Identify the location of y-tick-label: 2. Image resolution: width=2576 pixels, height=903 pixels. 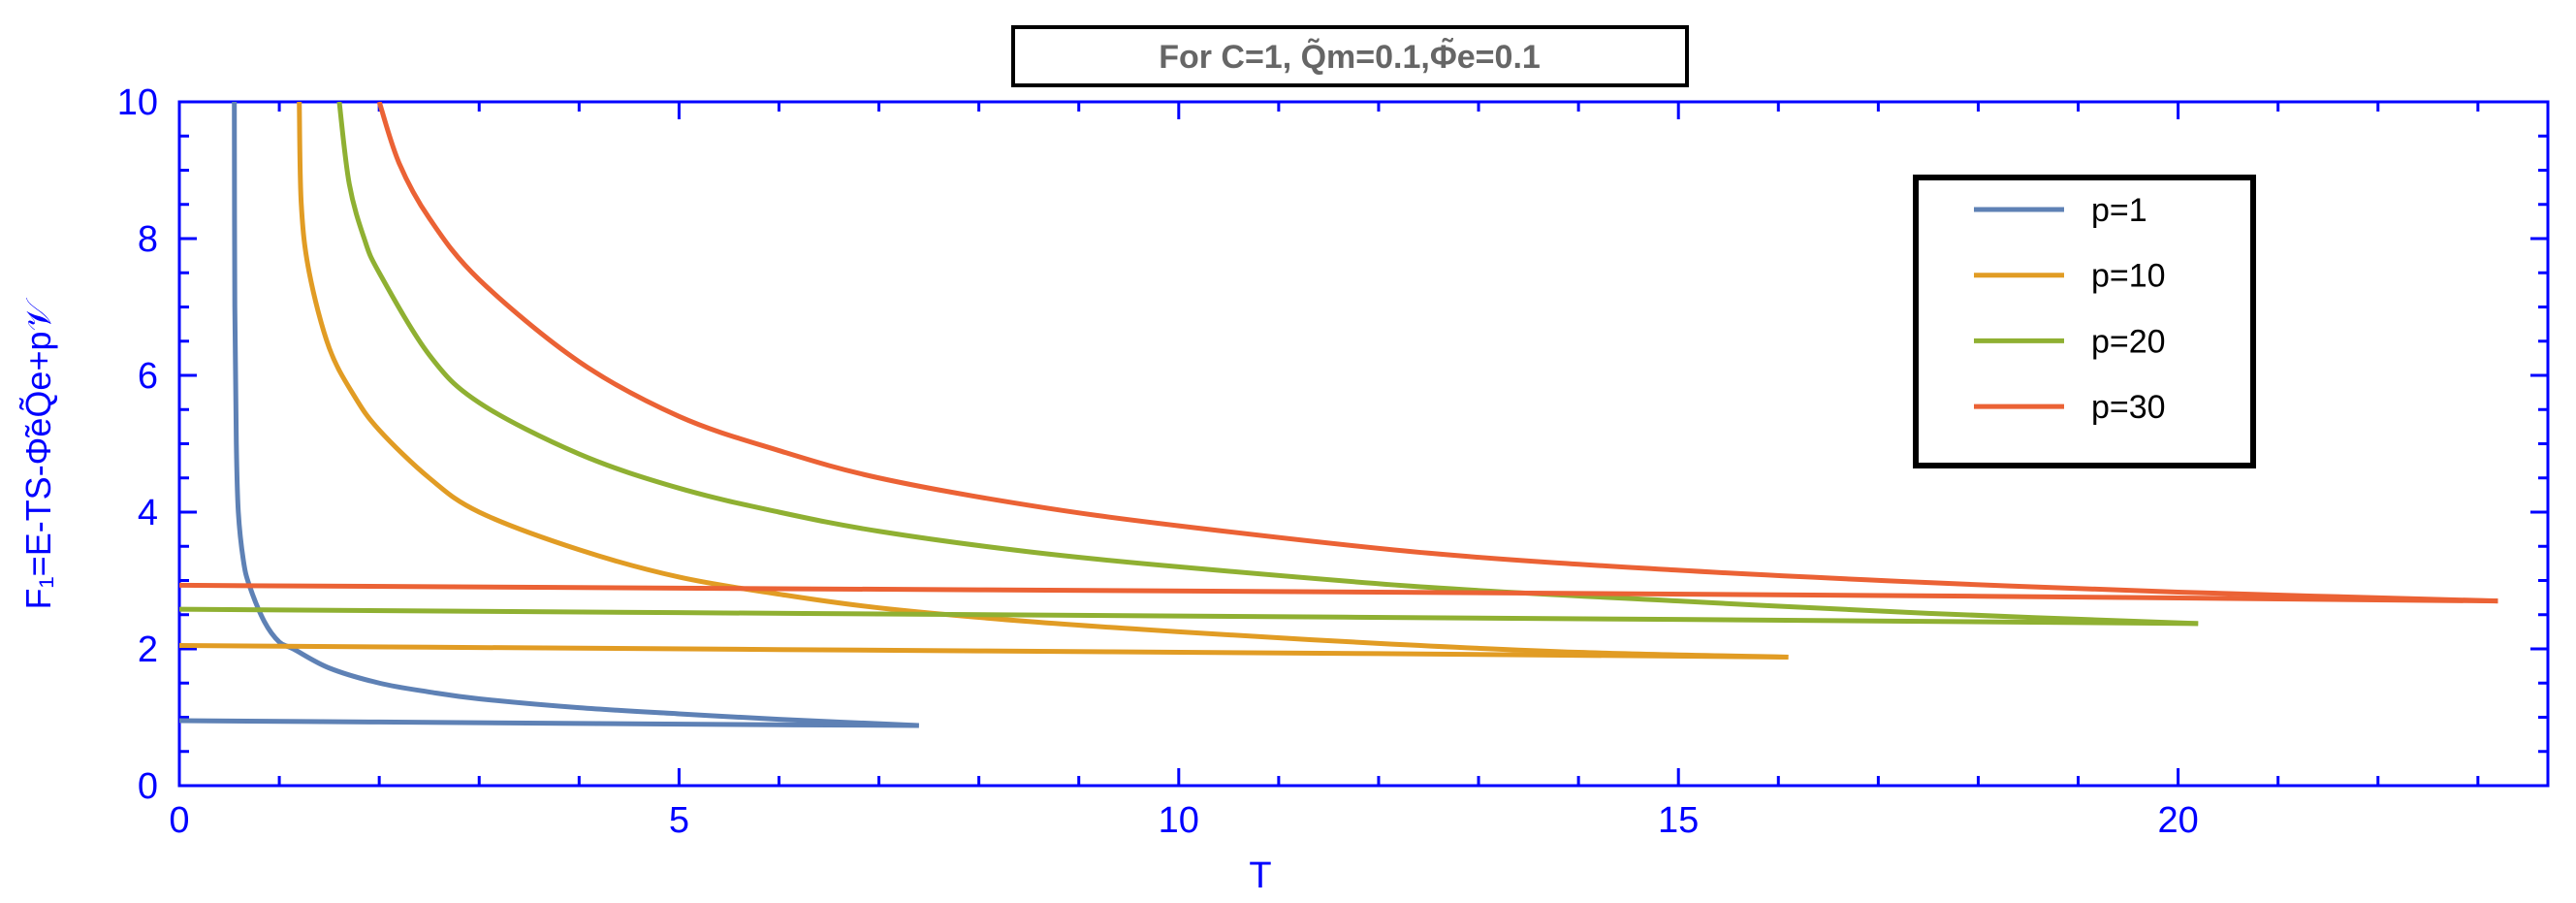
(148, 650).